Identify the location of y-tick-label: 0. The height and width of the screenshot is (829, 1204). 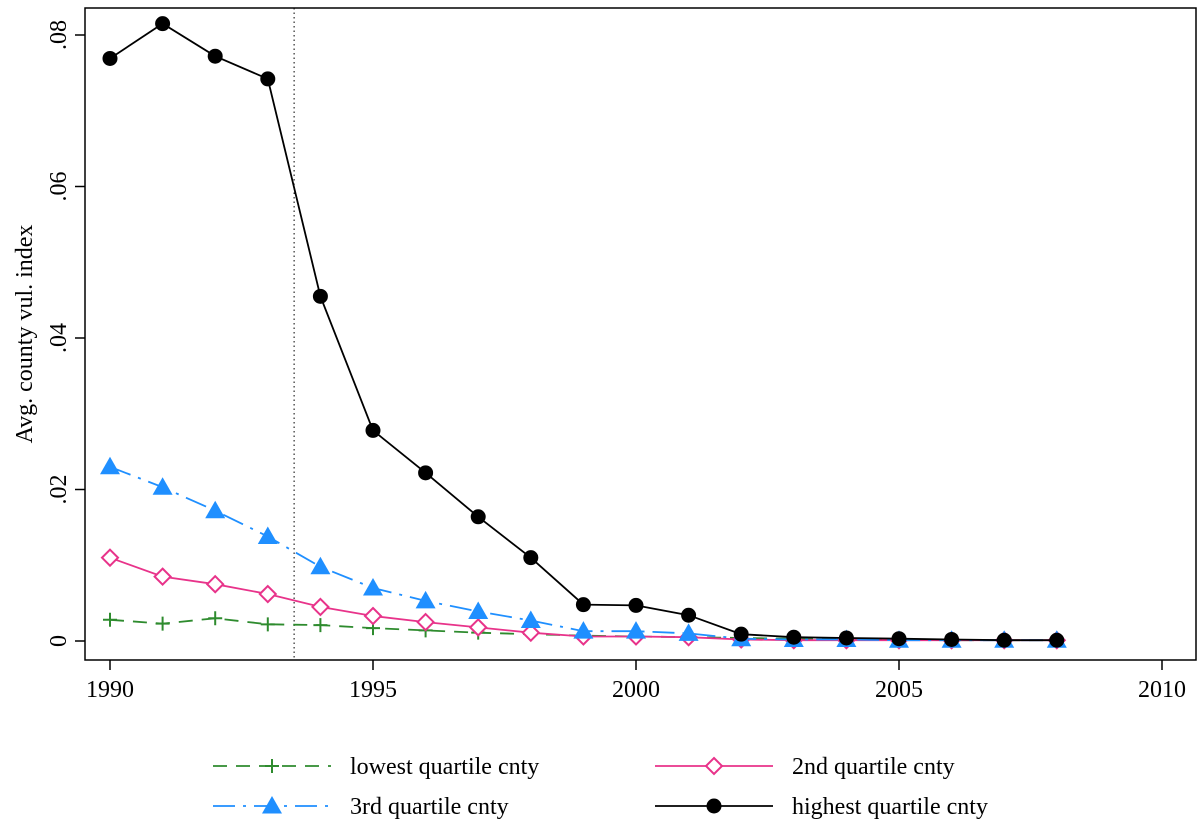
(59, 641).